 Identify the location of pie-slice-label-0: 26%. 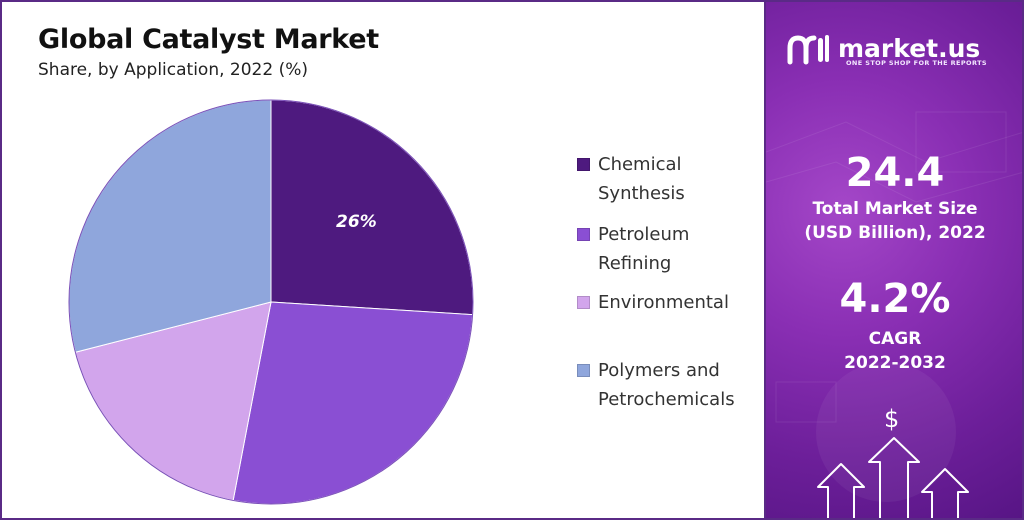
(356, 222).